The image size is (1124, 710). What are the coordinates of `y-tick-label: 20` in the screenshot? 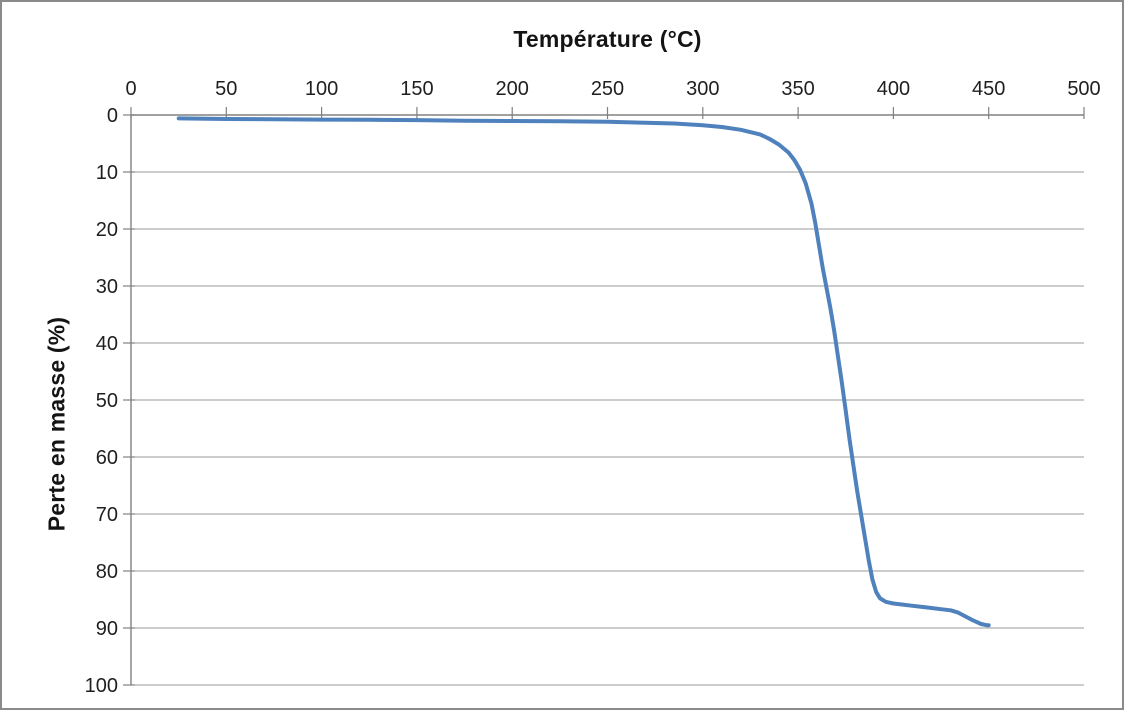 It's located at (107, 230).